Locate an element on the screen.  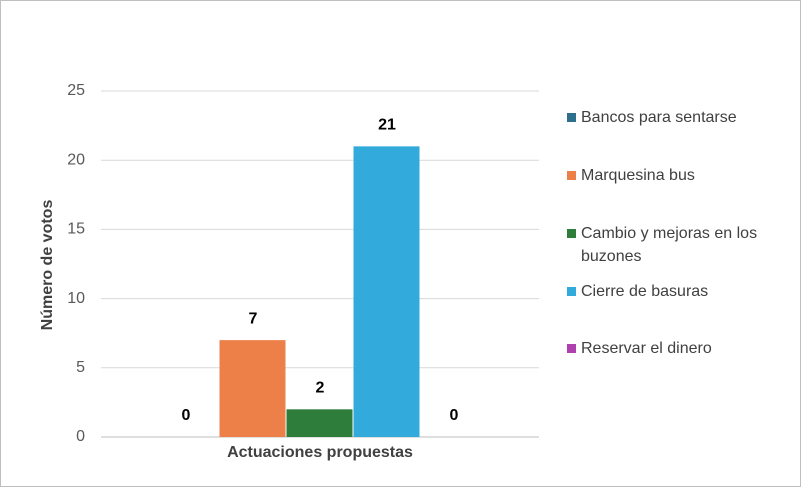
value-label: 2 is located at coordinates (320, 388).